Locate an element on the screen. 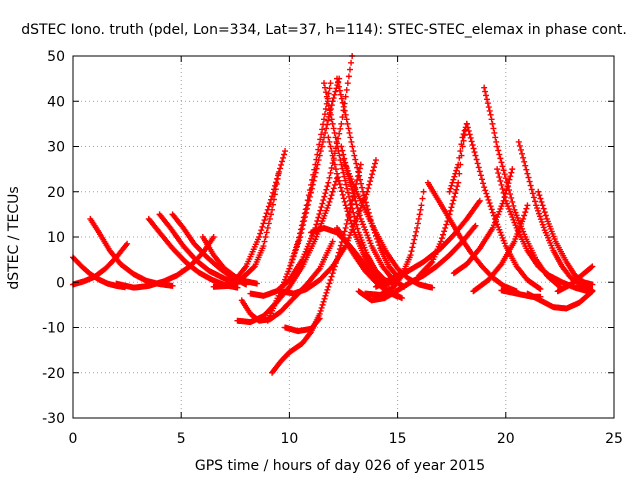  y-tick-label: -20 is located at coordinates (53, 374).